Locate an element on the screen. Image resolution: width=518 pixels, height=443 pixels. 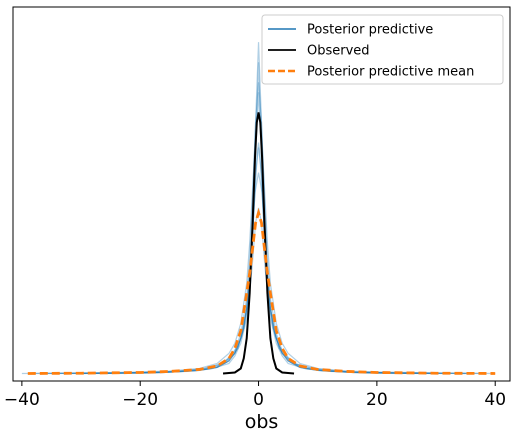
legend-label-observed: Observed is located at coordinates (338, 51).